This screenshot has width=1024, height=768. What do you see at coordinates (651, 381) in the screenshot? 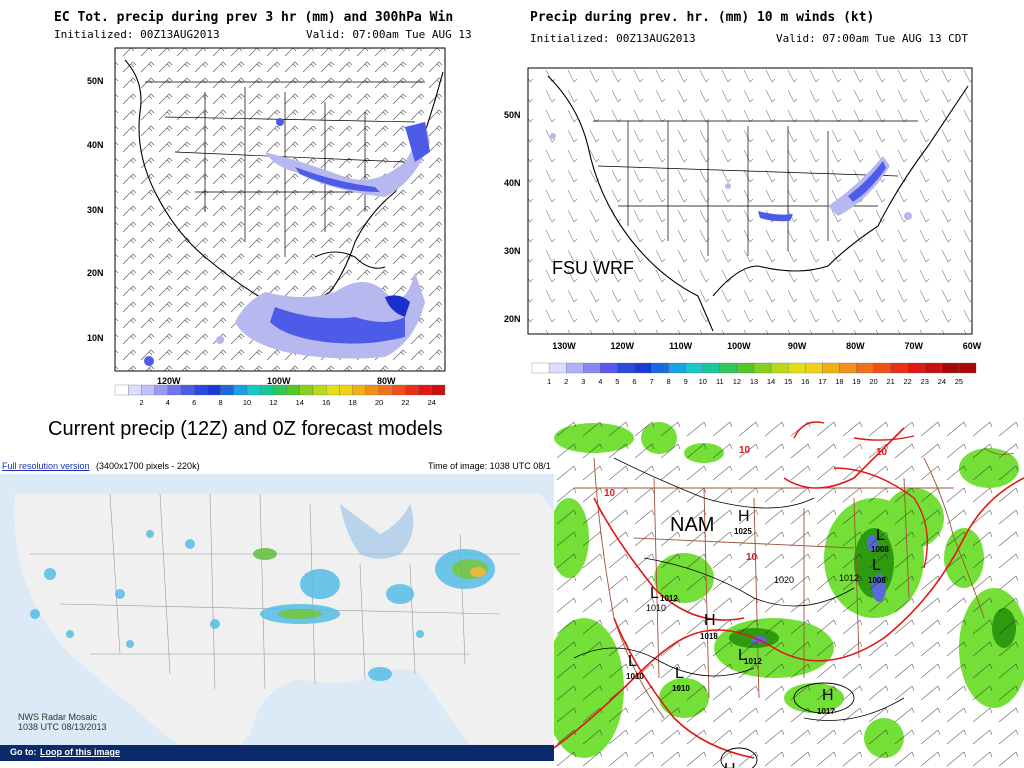
I see `wrf-colorbar-label: 7` at bounding box center [651, 381].